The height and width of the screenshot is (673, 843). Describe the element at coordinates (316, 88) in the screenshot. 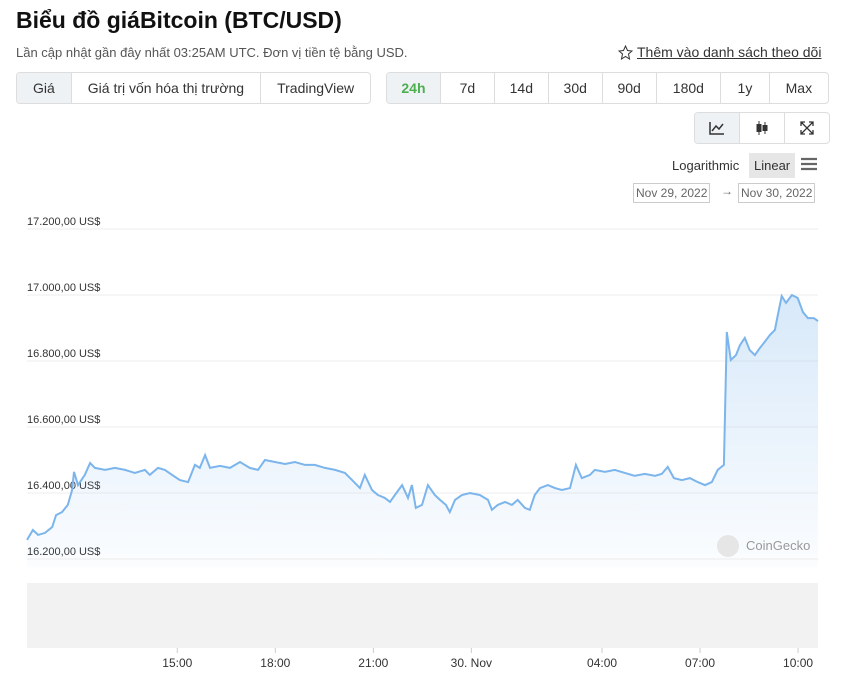

I see `tab: TradingView` at that location.